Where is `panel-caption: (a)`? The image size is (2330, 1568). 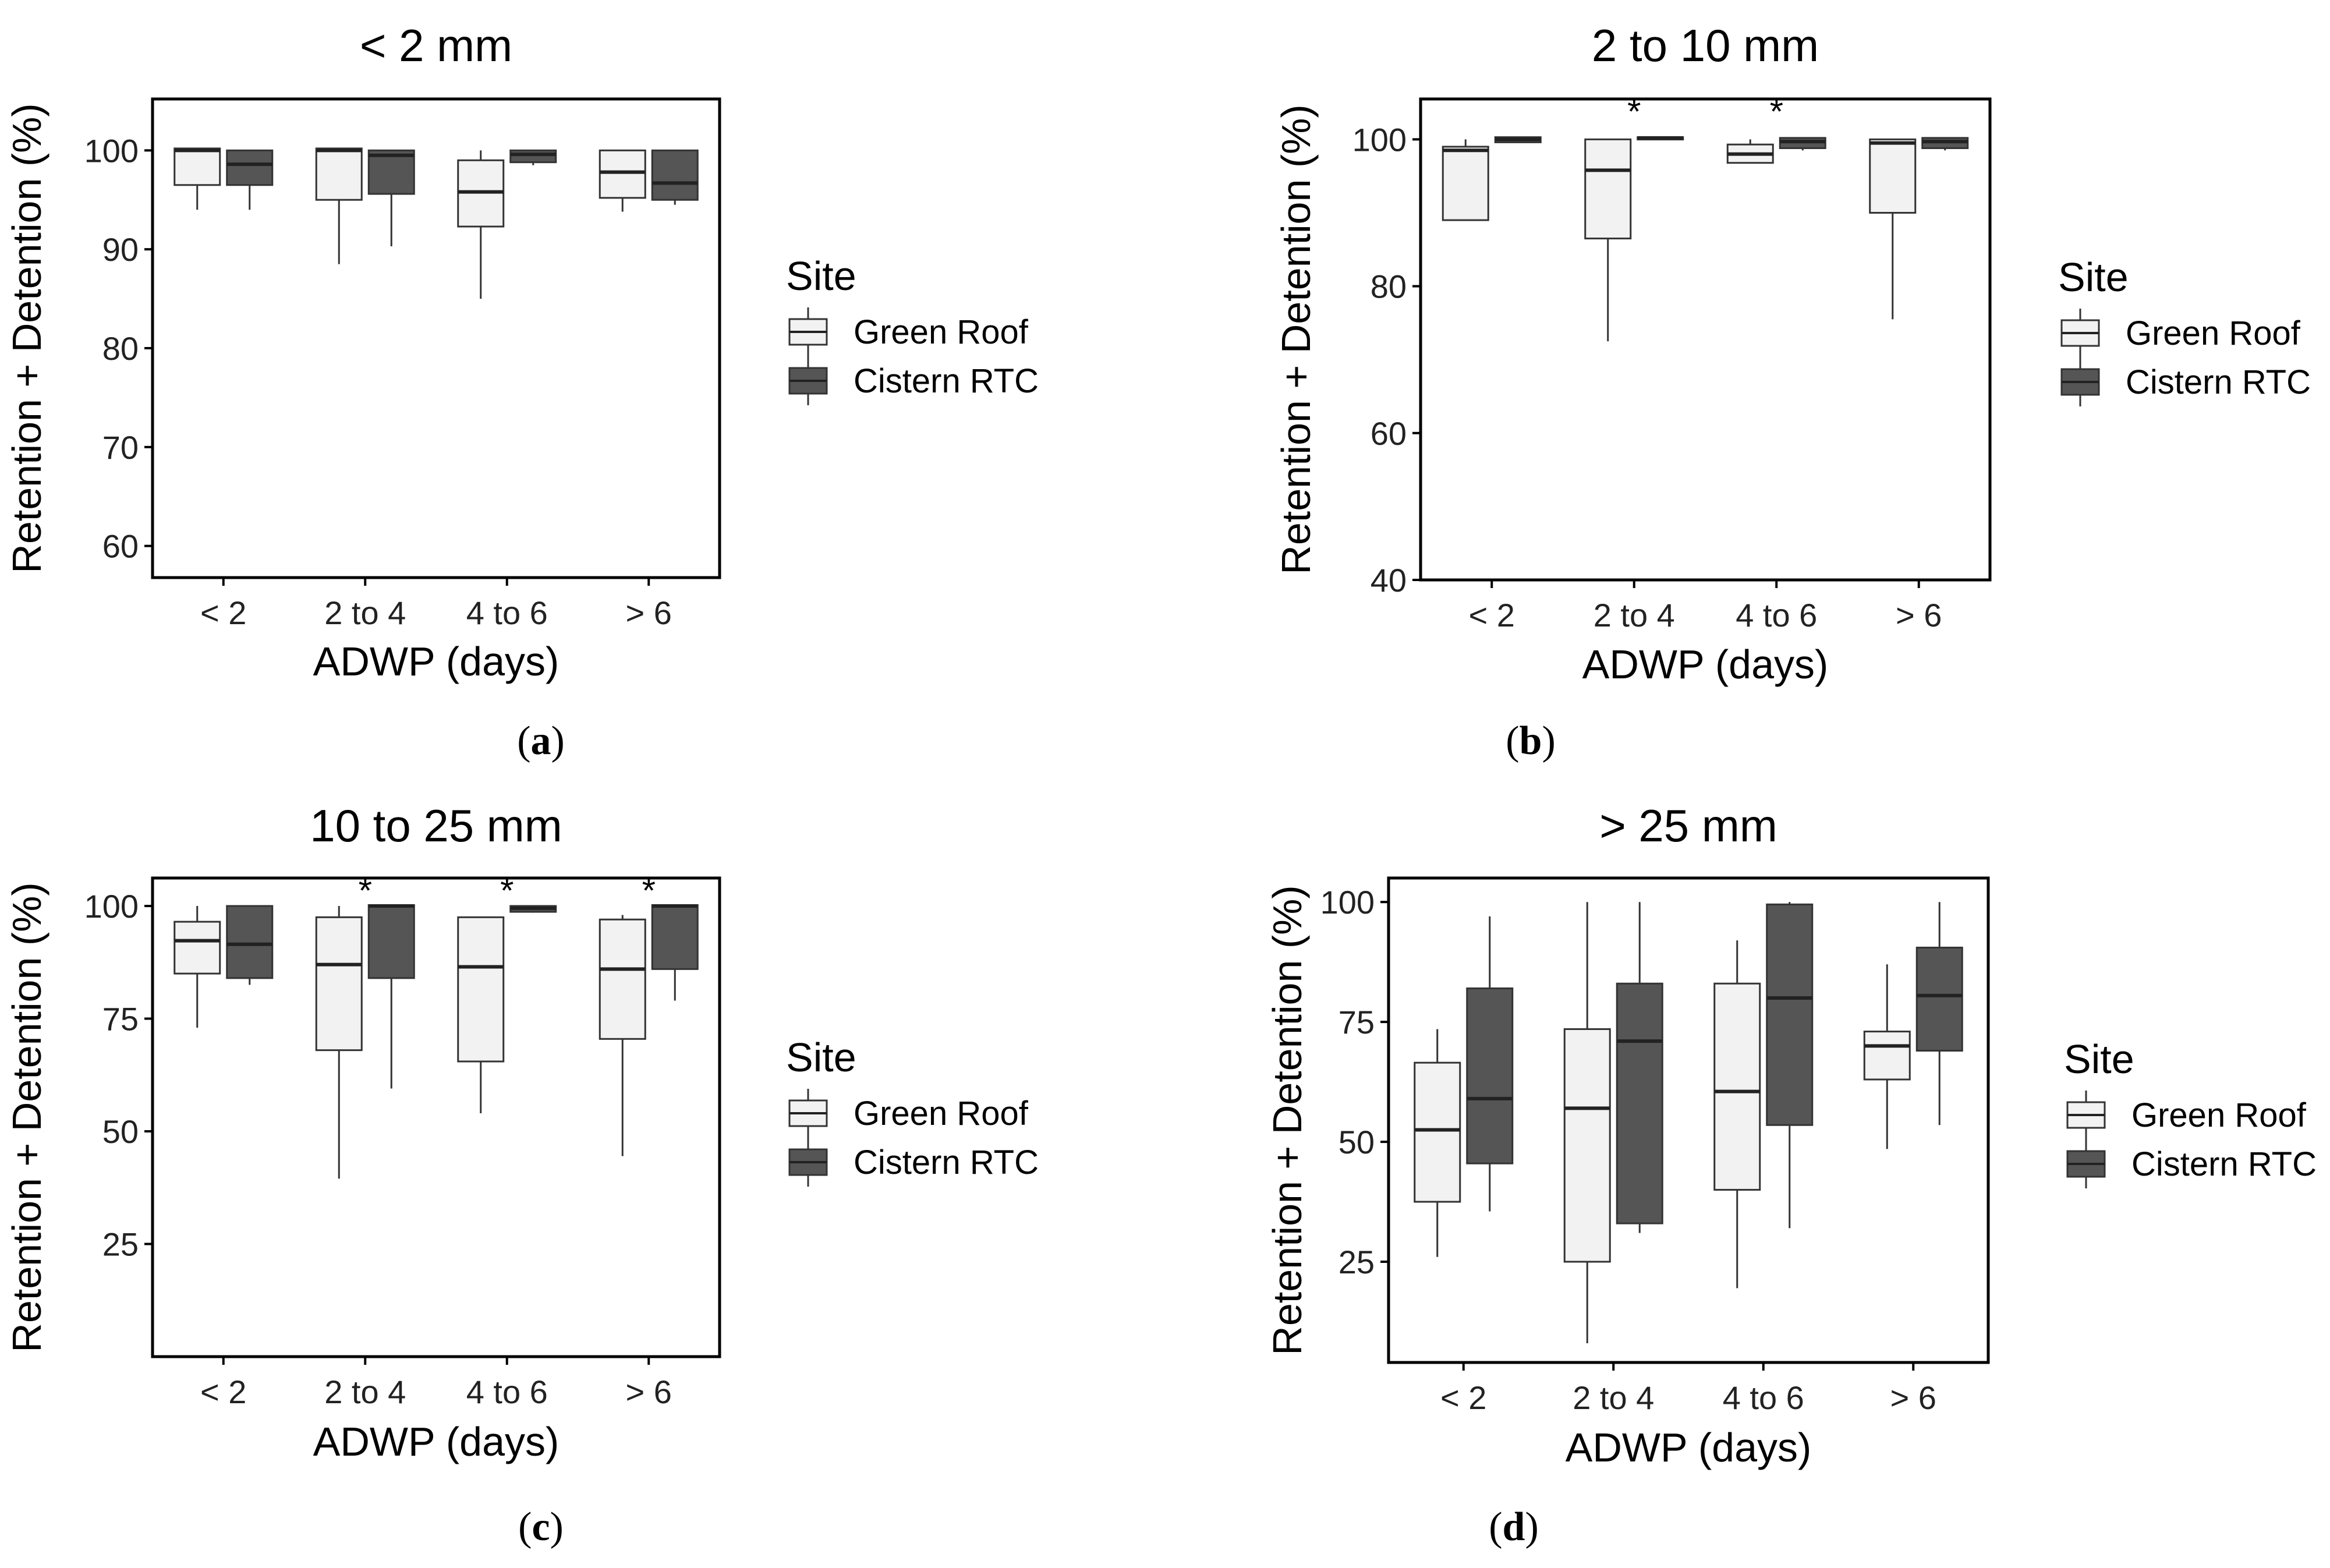
panel-caption: (a) is located at coordinates (541, 741).